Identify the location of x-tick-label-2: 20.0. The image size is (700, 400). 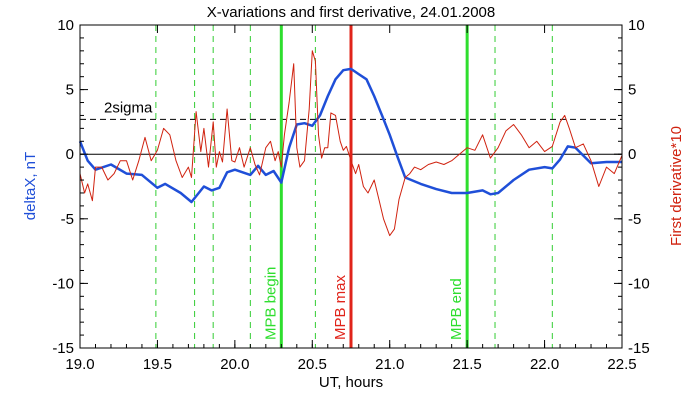
(234, 364).